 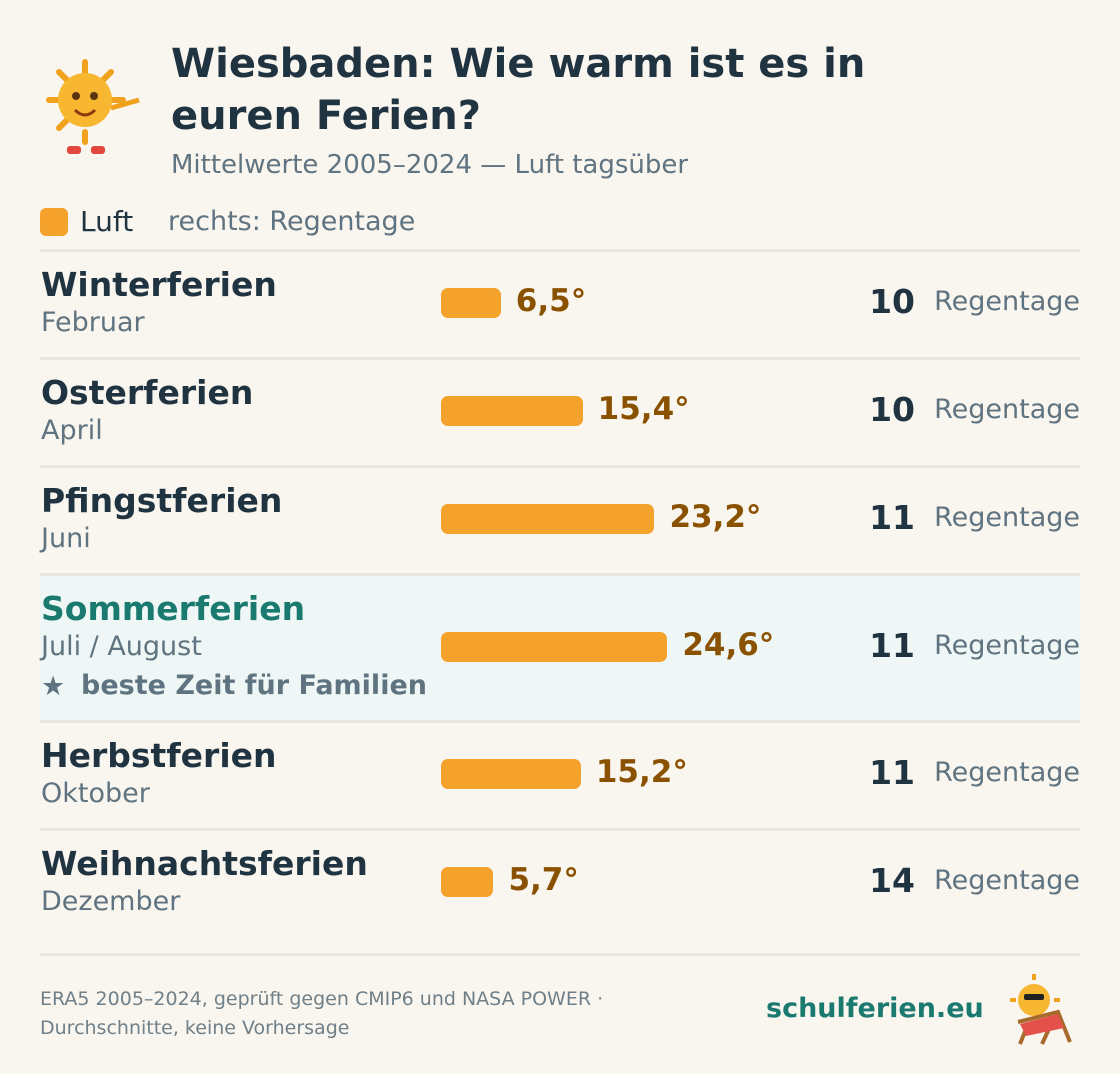 I want to click on sun-chair, so click(x=1041, y=1009).